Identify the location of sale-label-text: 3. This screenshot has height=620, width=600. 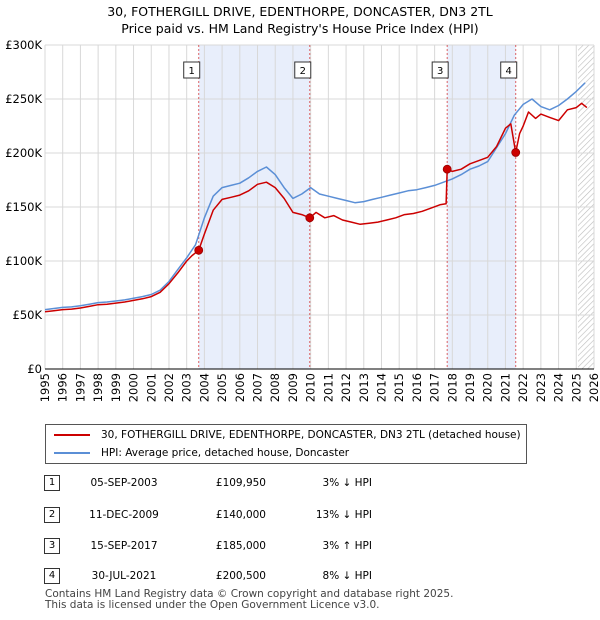
(440, 71).